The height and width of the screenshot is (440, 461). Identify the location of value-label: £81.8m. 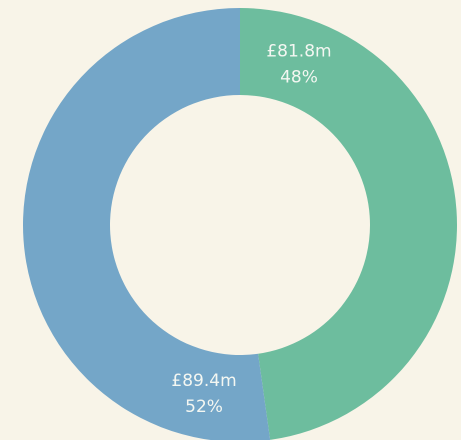
(298, 51).